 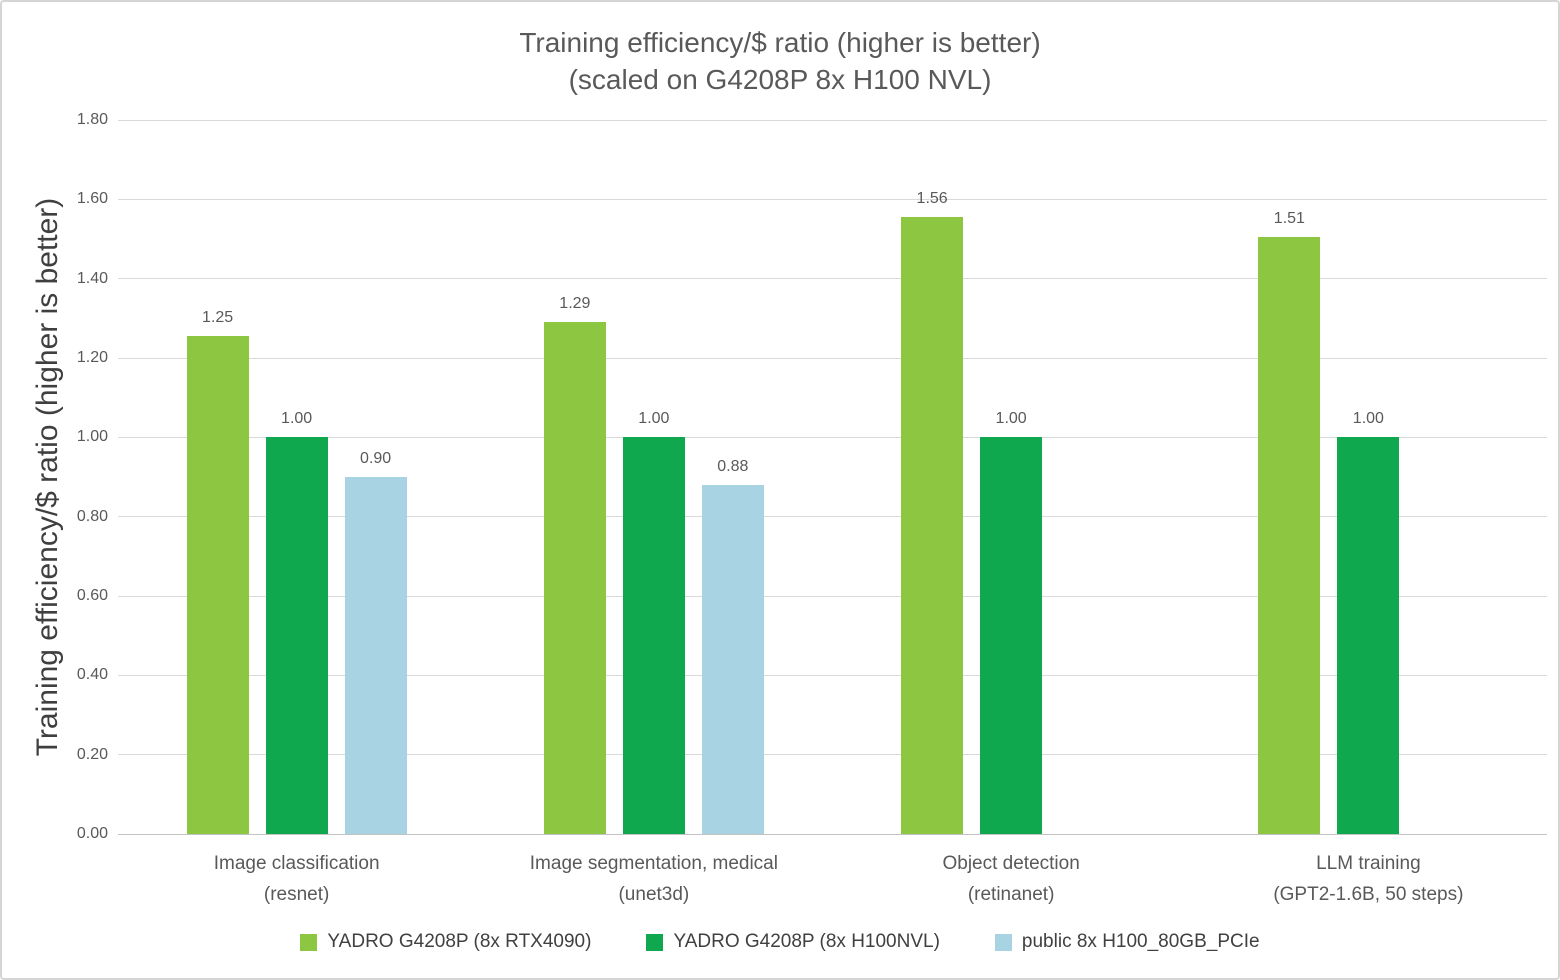 What do you see at coordinates (92, 595) in the screenshot?
I see `y-axis-tick-label: 0.60` at bounding box center [92, 595].